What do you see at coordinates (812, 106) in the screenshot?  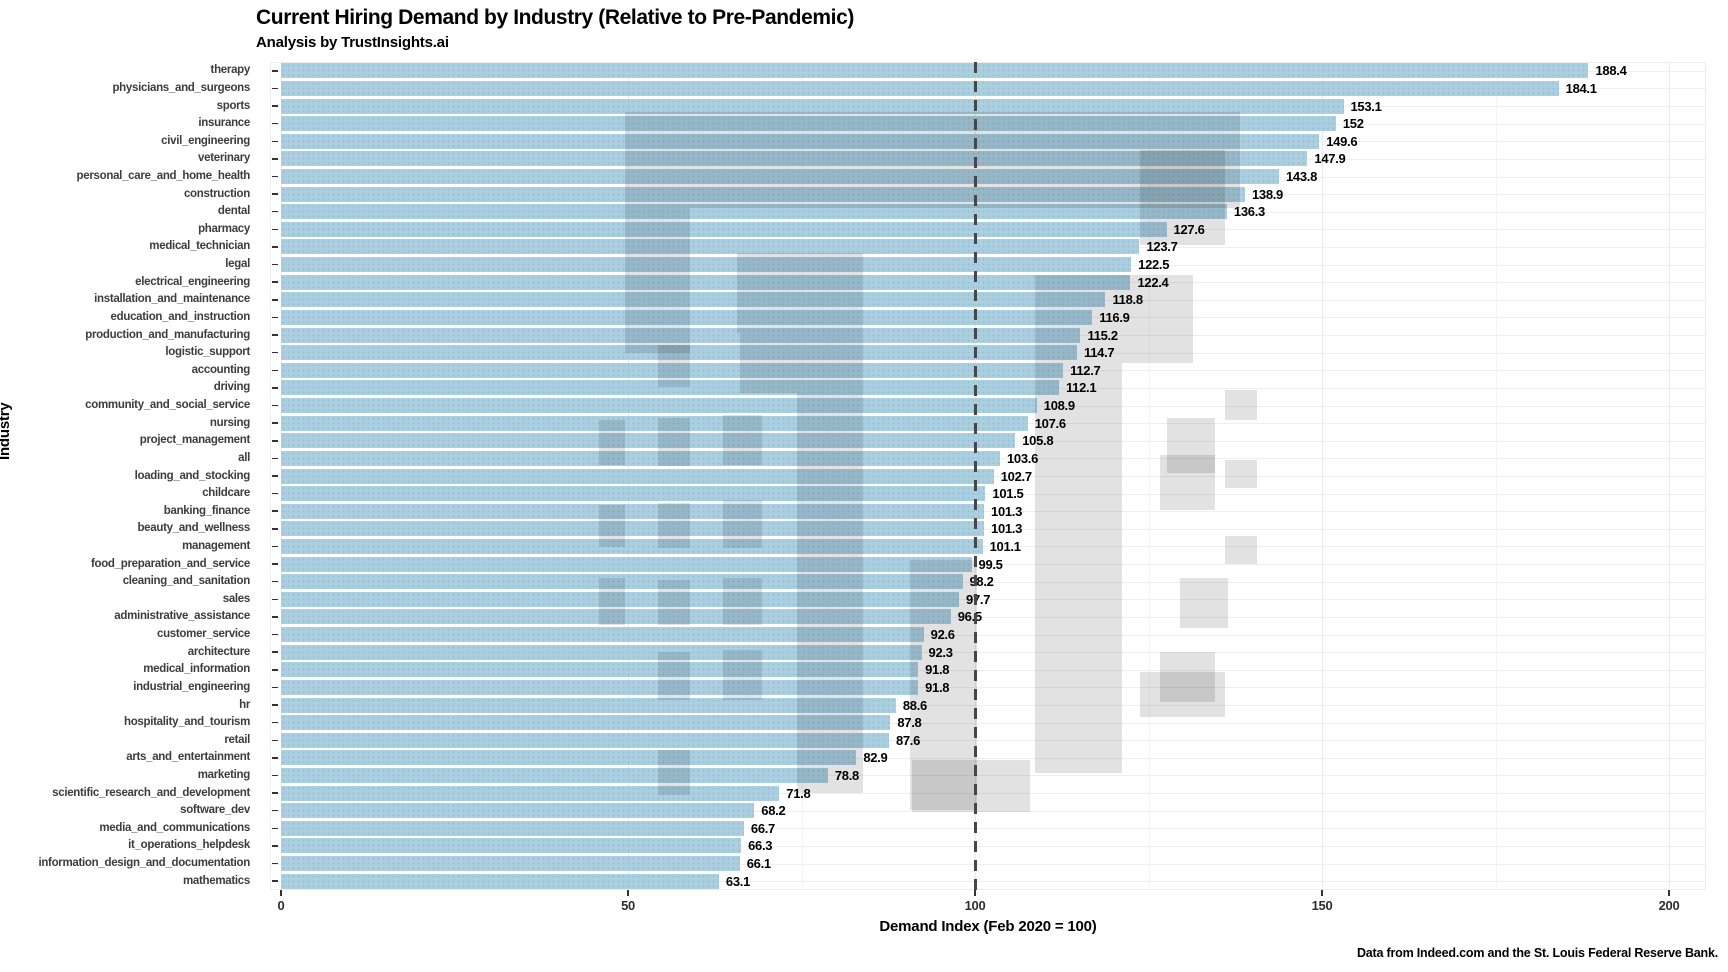 I see `bar-sports` at bounding box center [812, 106].